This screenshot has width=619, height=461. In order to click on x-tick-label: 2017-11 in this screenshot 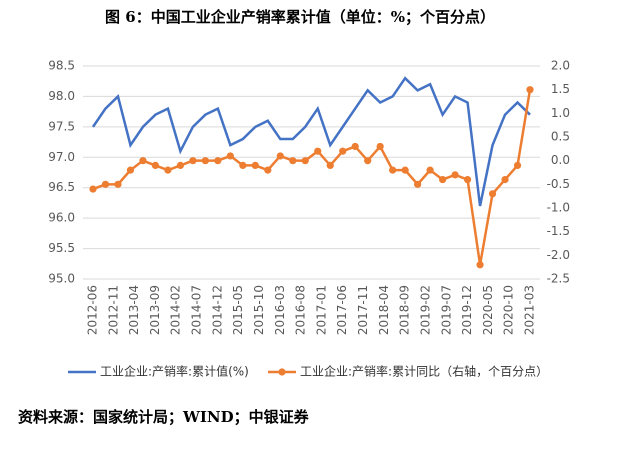, I will do `click(363, 310)`.